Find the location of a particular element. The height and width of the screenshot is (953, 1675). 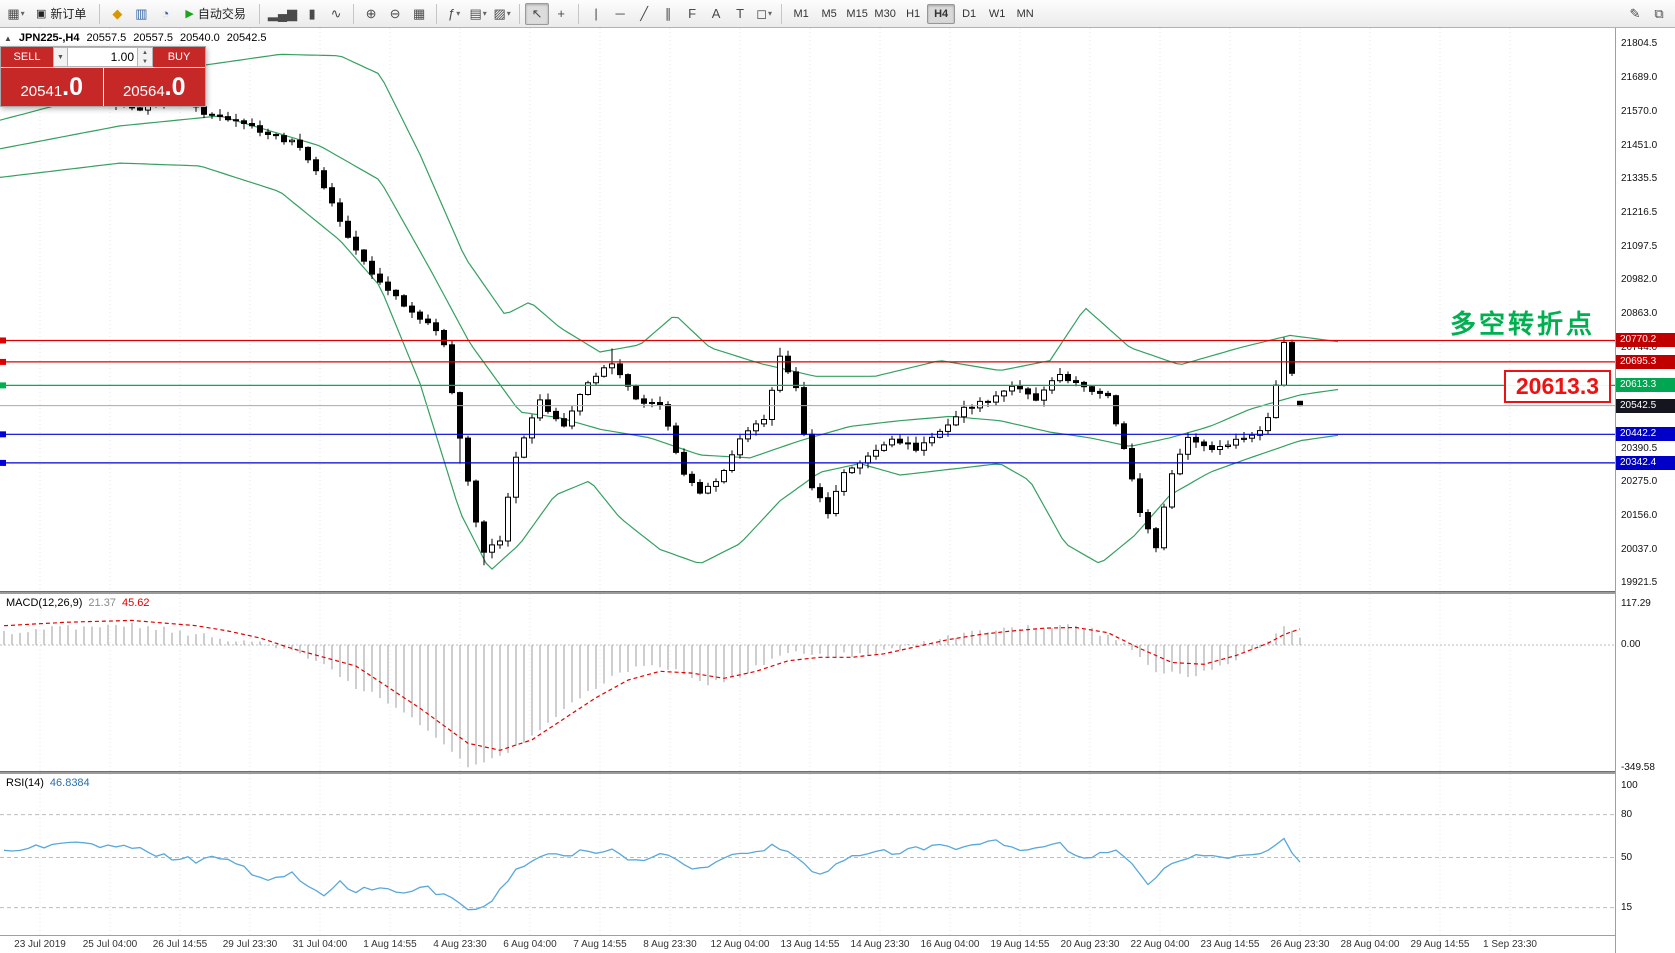

trendline-icon: ╱ is located at coordinates (644, 13).